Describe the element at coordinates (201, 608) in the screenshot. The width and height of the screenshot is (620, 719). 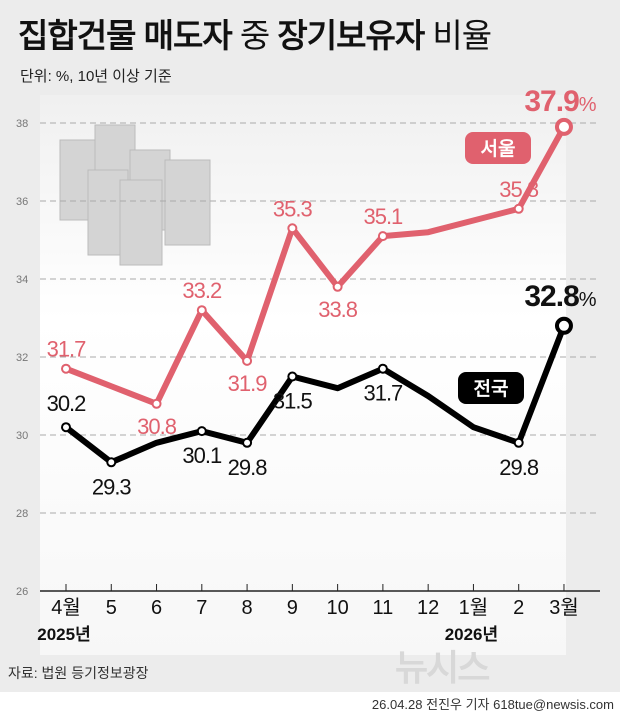
I see `x-tick-label: 7` at that location.